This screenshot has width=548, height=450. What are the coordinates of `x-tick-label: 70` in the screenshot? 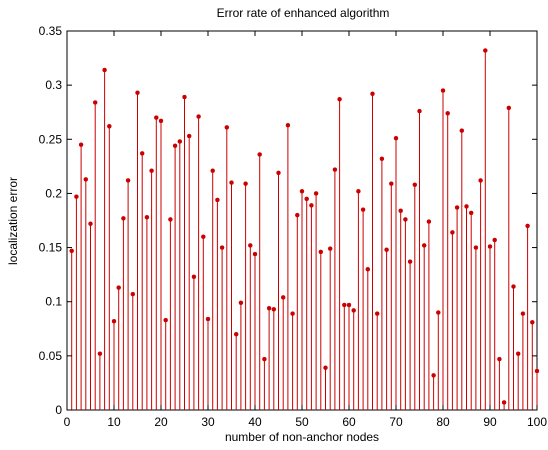 It's located at (396, 422).